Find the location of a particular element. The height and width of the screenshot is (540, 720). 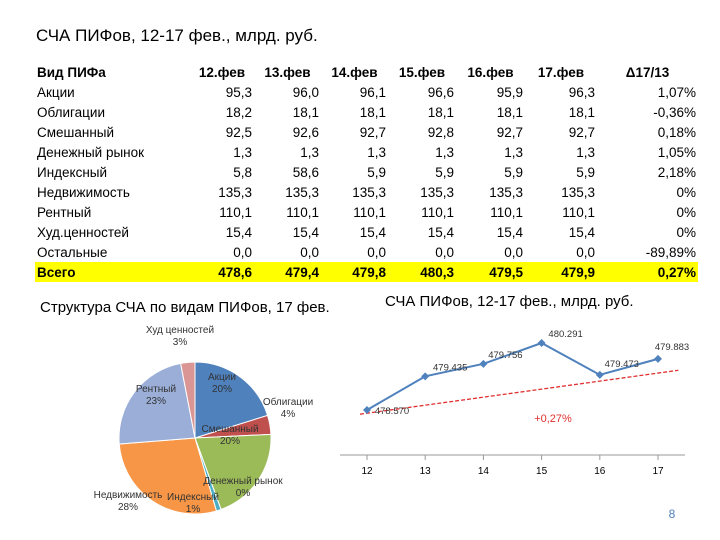

x-tick-label: 14 is located at coordinates (484, 471).